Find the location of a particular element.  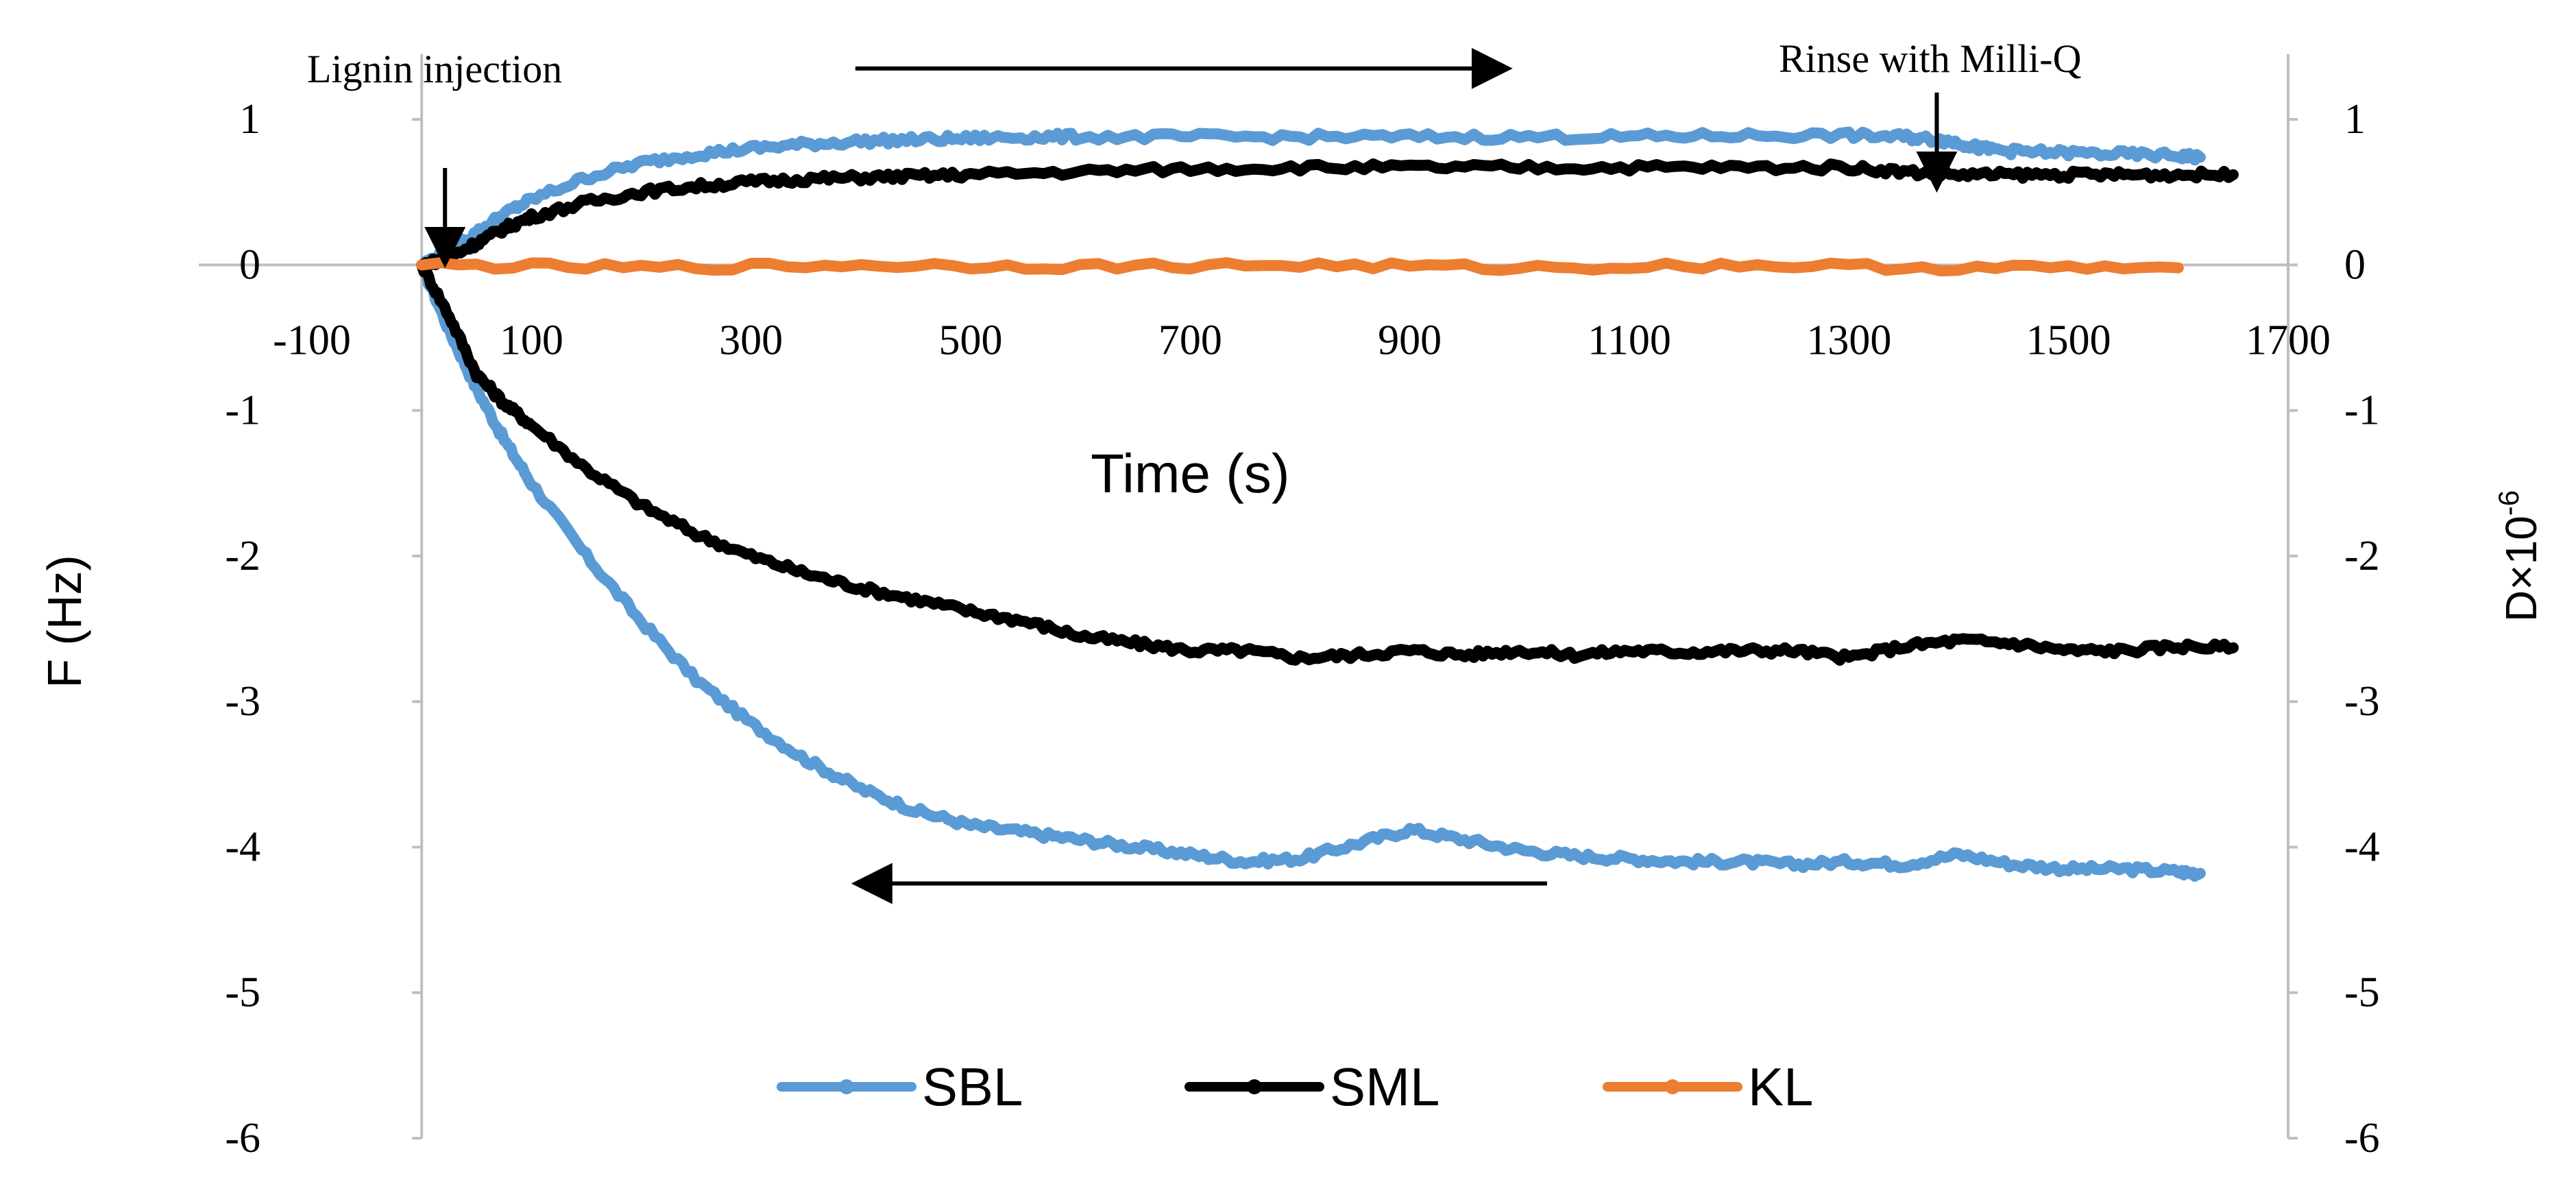

y-axis-right-ticks: 1 0 -1 -2 -3 -4 -5 -6 is located at coordinates (2334, 629).